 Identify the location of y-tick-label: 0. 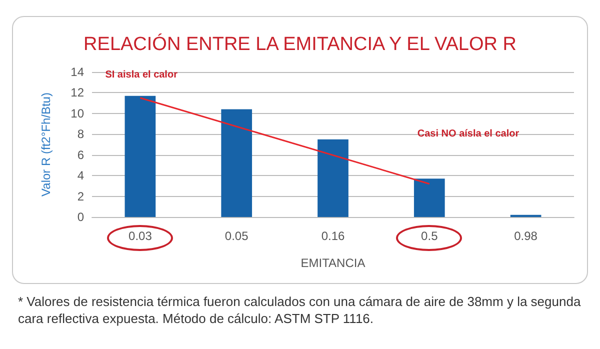
(80, 217).